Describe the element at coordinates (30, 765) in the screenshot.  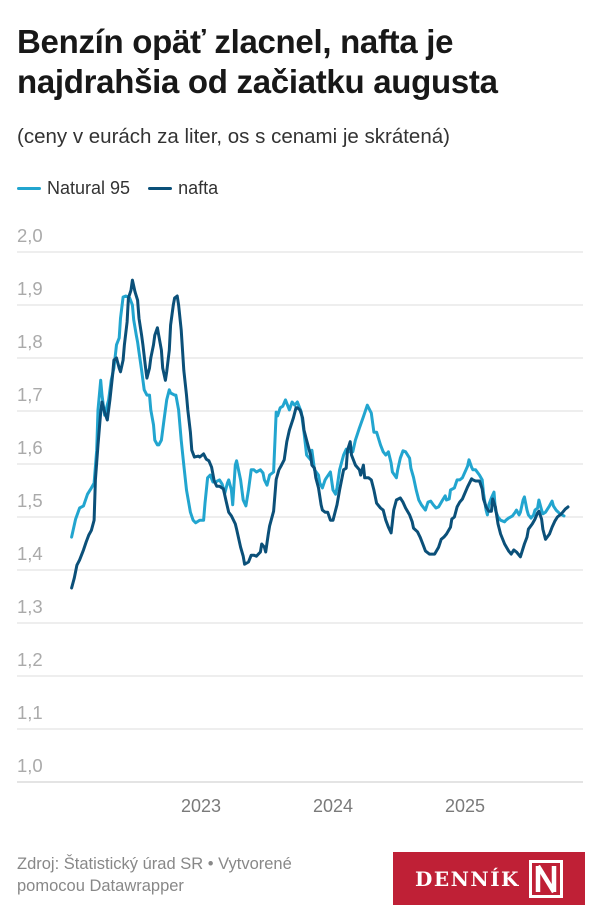
I see `y-tick-label: 1,0` at that location.